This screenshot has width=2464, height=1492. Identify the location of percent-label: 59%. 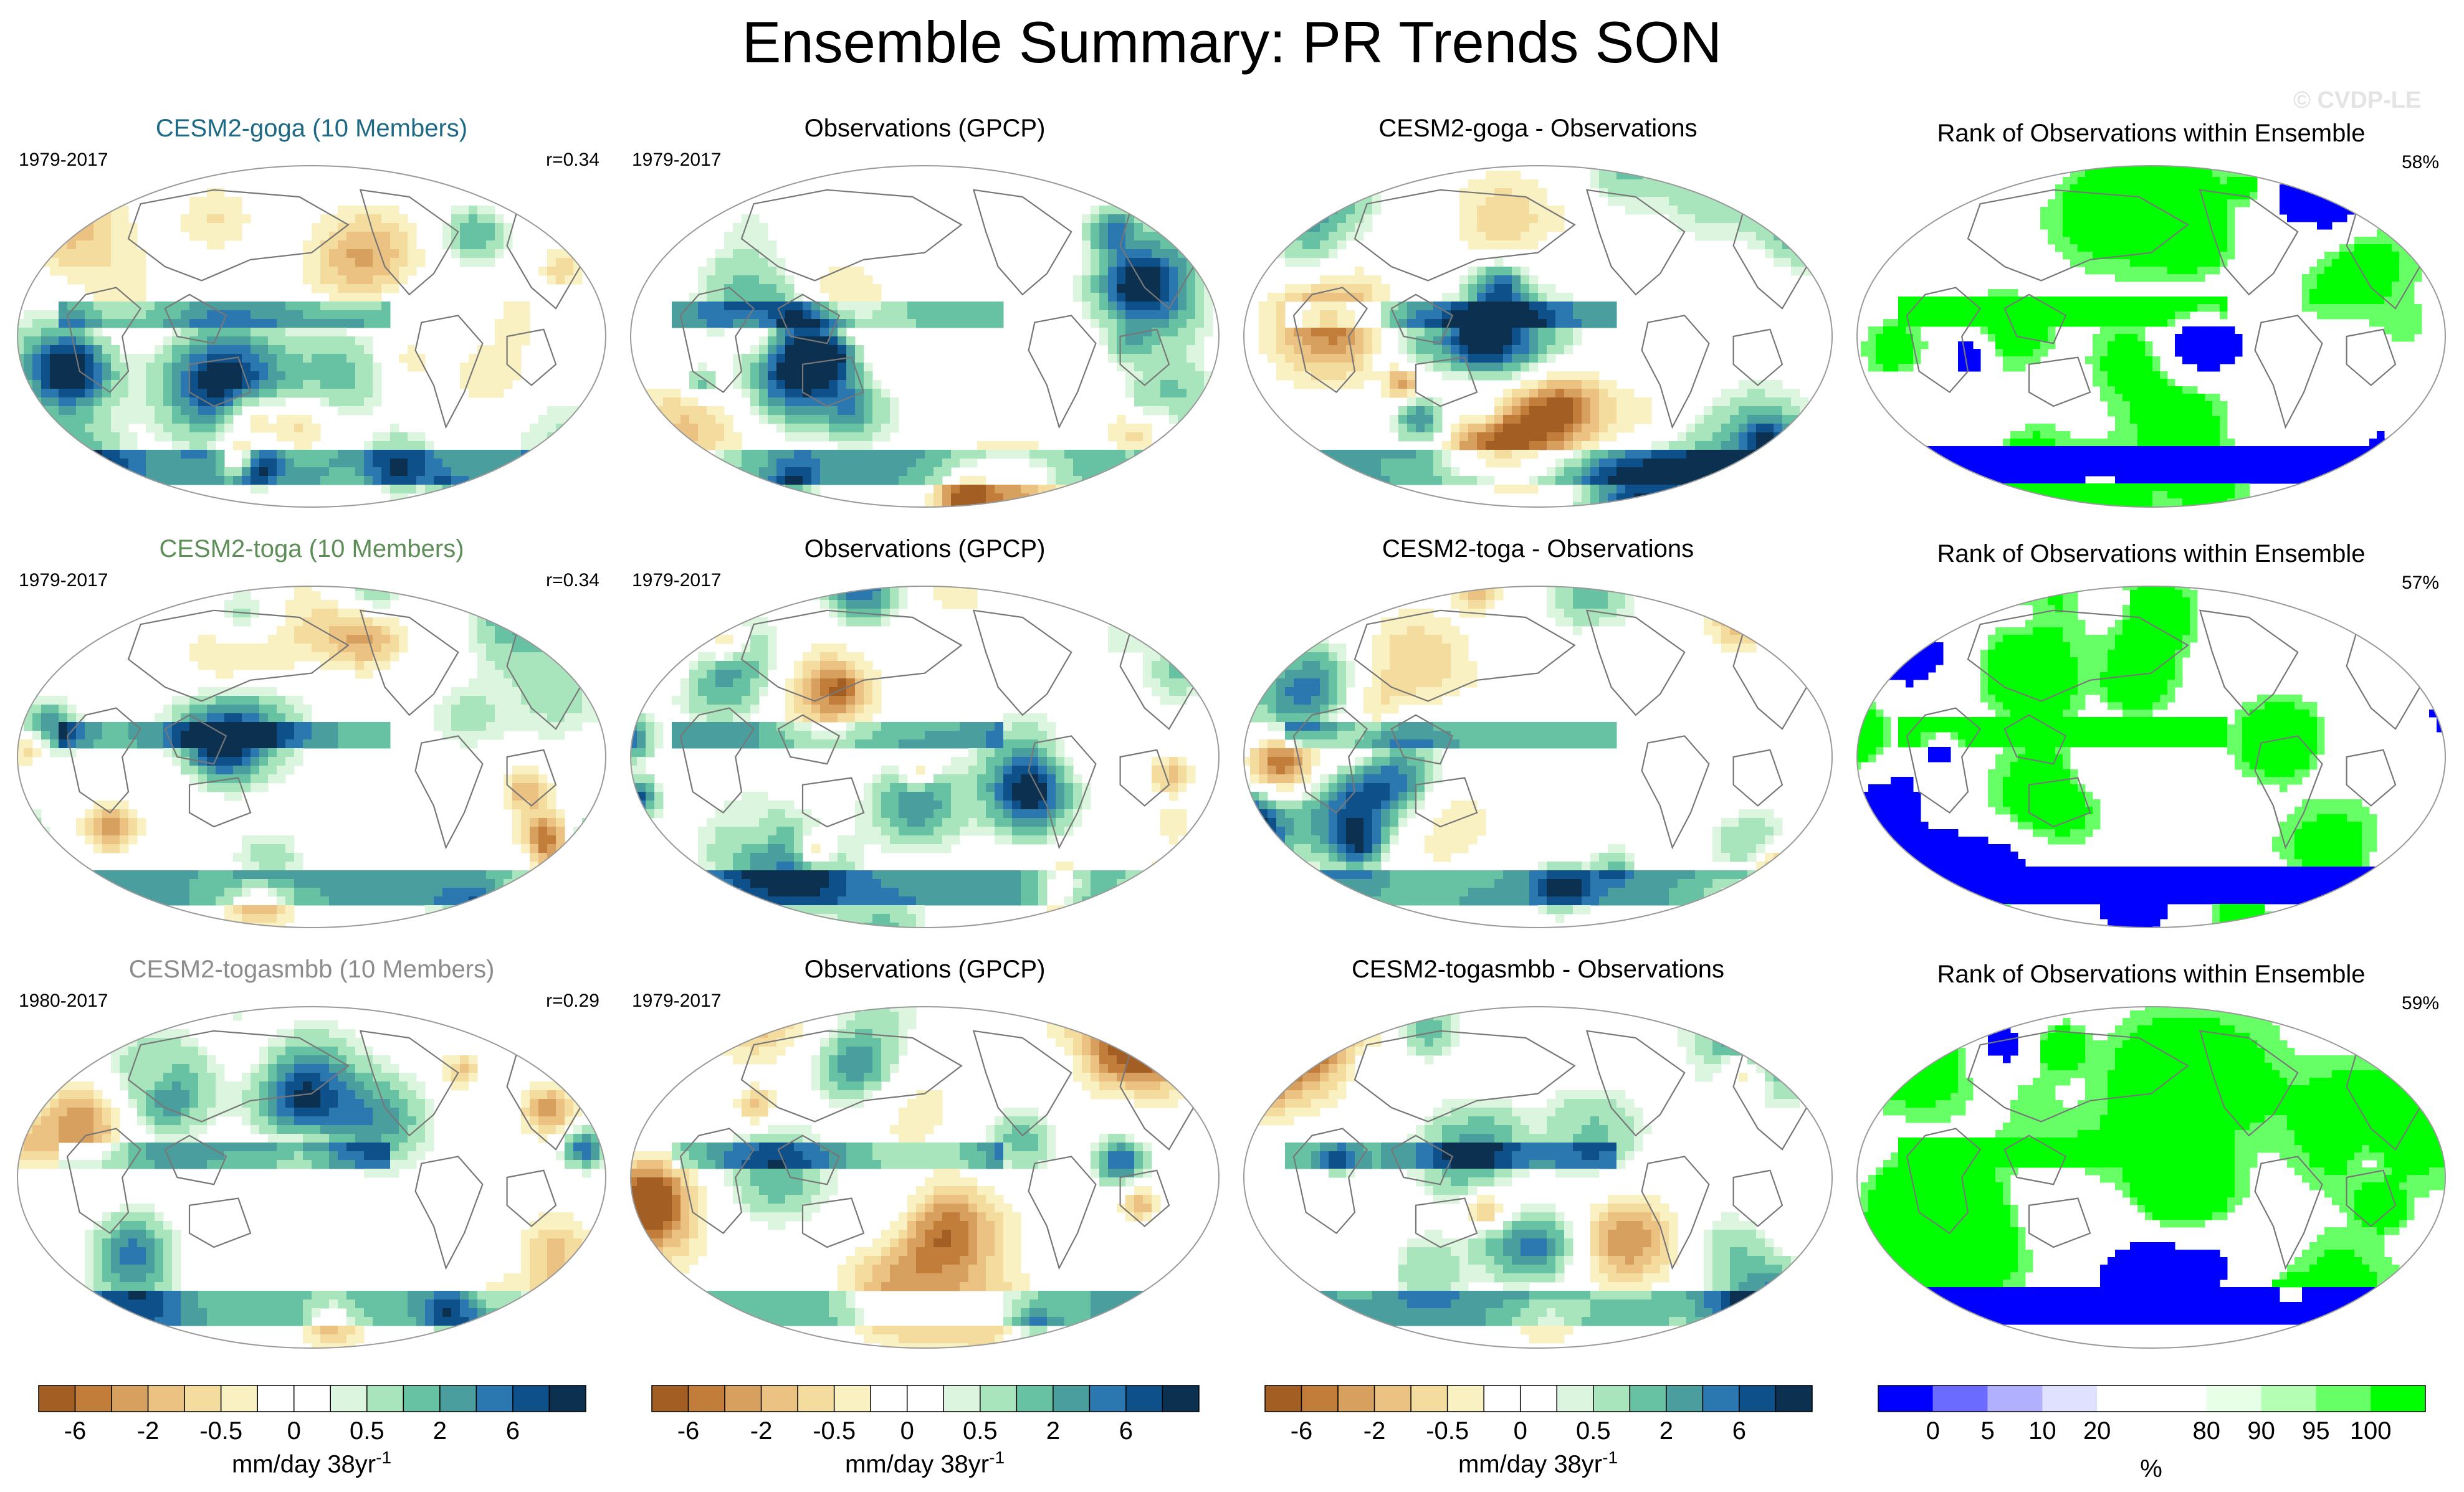
(2420, 1003).